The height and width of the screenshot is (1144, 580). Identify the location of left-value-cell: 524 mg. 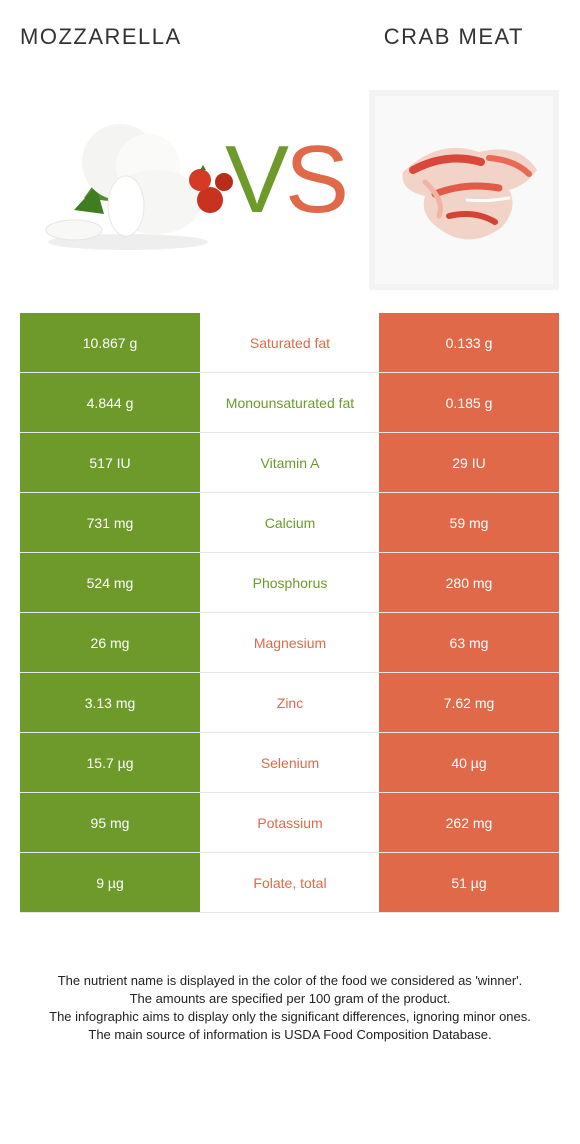
(110, 582).